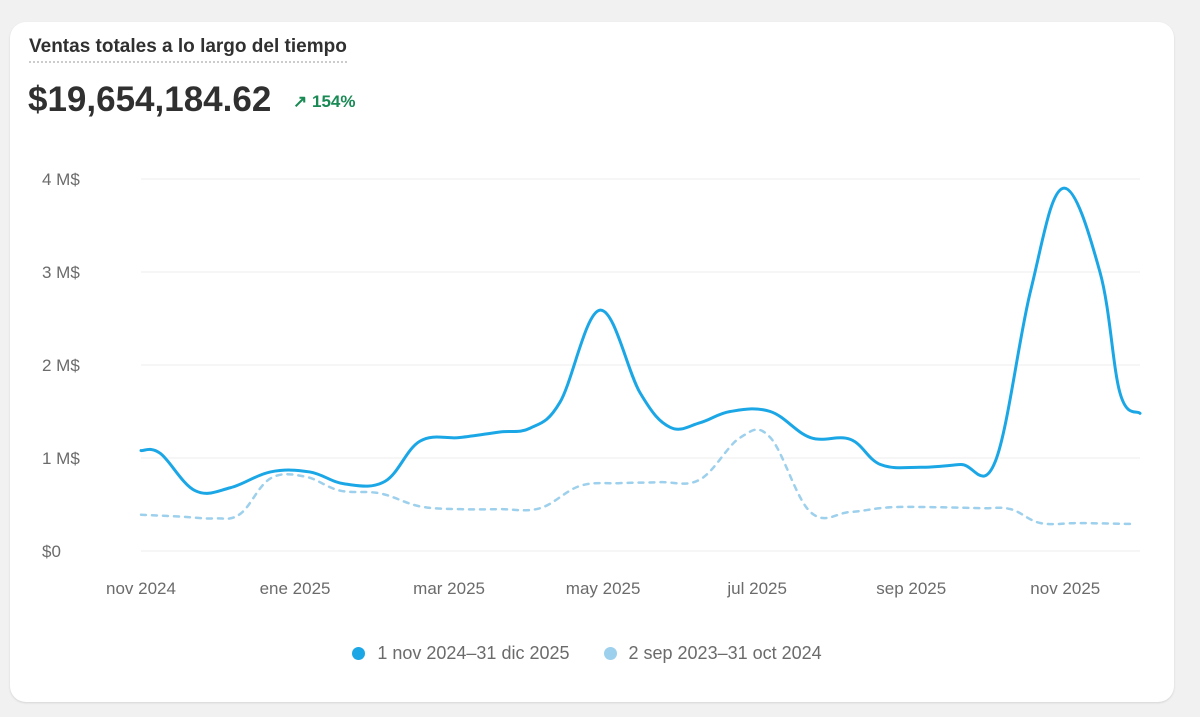 This screenshot has width=1200, height=717. I want to click on x-tick-label: ene 2025, so click(295, 588).